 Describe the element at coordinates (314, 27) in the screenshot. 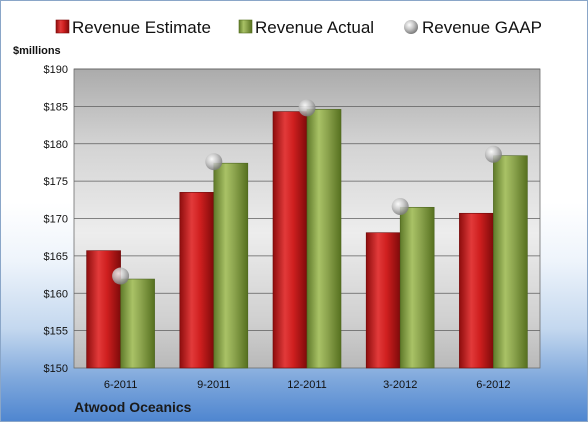

I see `legend-label-actual: Revenue Actual` at that location.